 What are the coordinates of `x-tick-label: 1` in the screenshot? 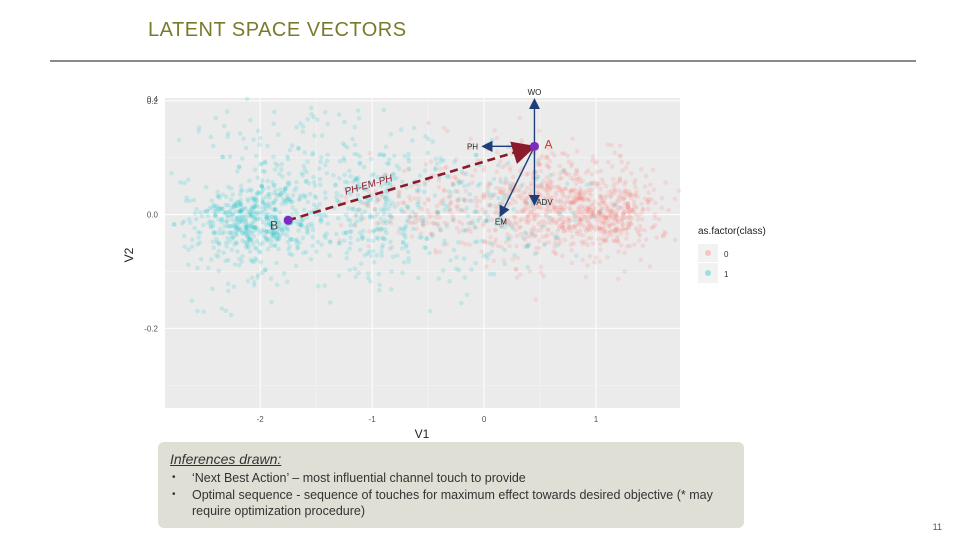 It's located at (596, 419).